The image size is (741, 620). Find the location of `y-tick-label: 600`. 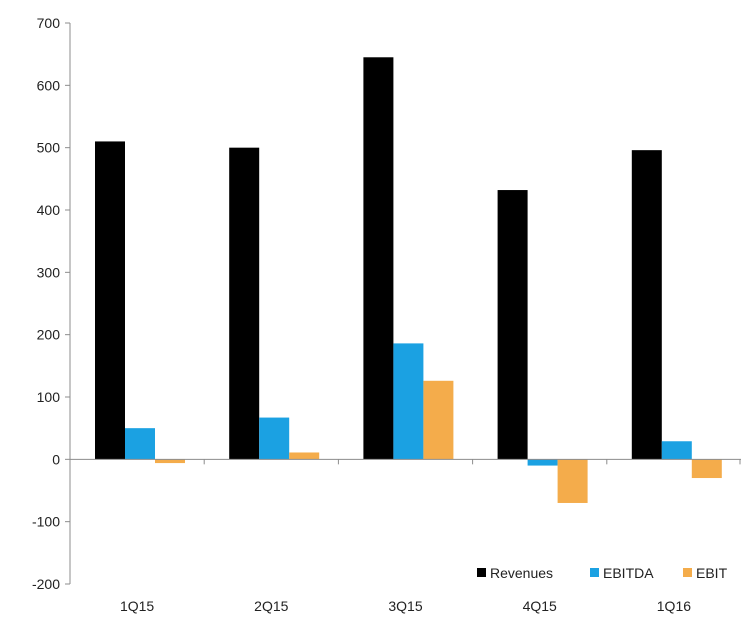

y-tick-label: 600 is located at coordinates (49, 85).